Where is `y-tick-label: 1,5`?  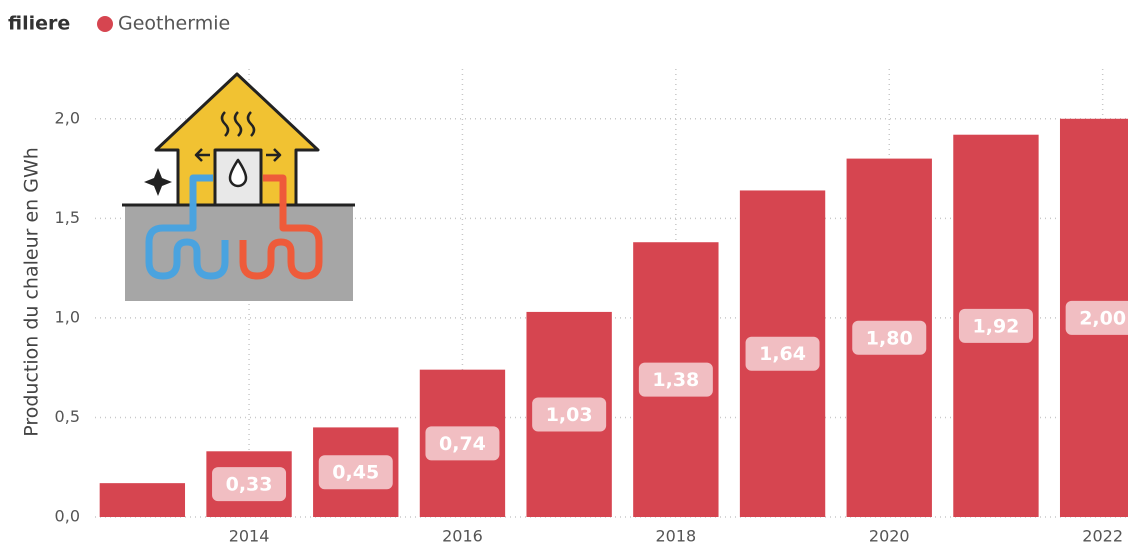
y-tick-label: 1,5 is located at coordinates (67, 217).